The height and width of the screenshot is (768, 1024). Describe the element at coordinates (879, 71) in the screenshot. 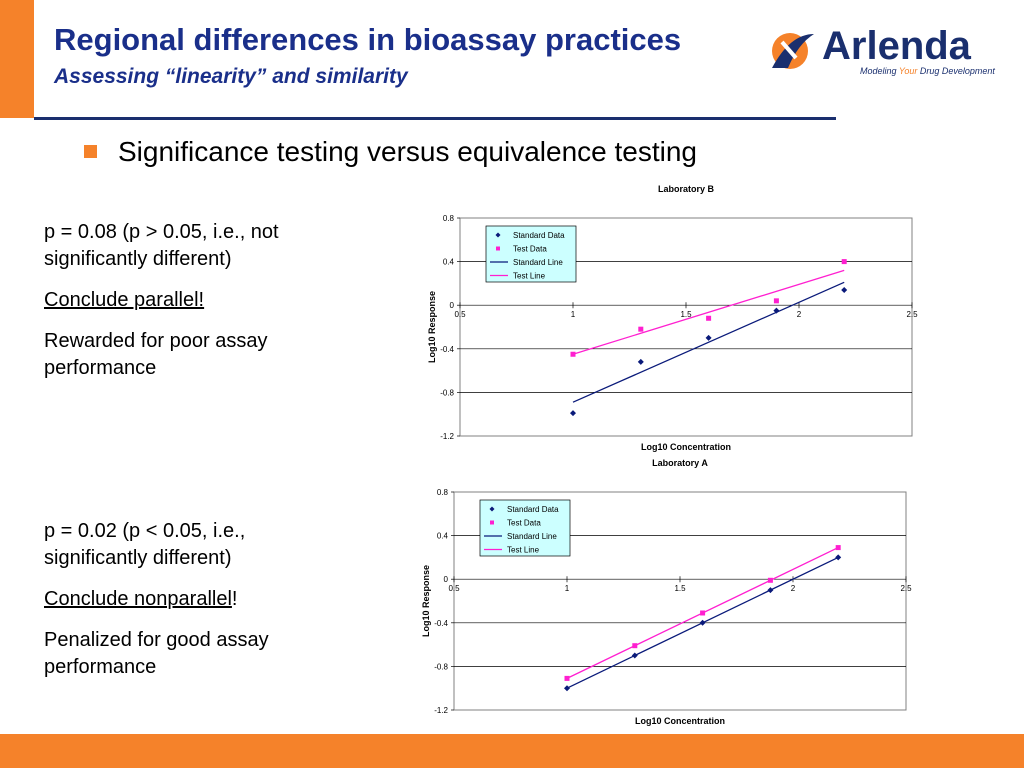

I see `logo-tagline-pre: Modeling` at that location.